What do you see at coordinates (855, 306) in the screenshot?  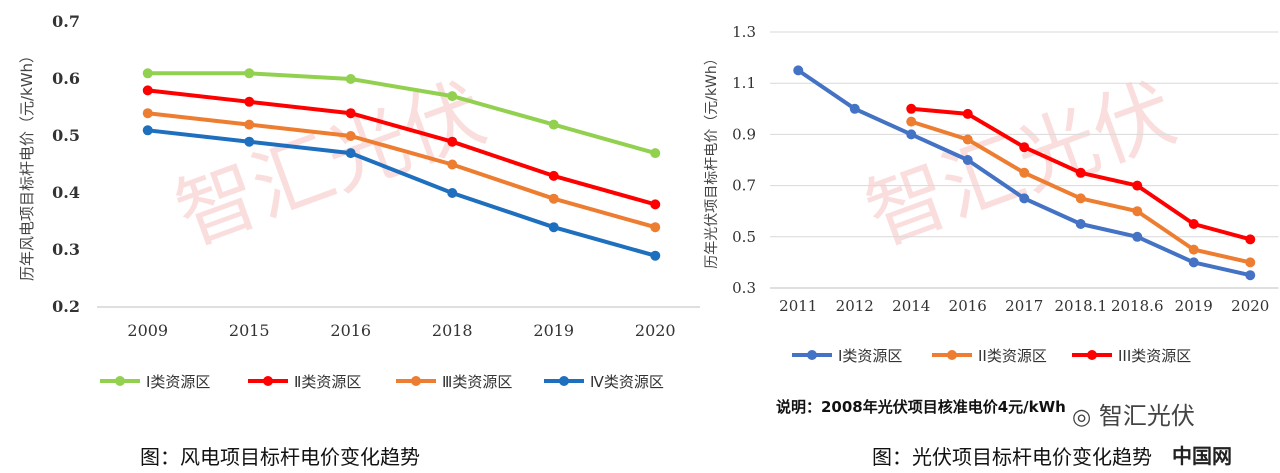 I see `solar-x-tick-label: 2012` at bounding box center [855, 306].